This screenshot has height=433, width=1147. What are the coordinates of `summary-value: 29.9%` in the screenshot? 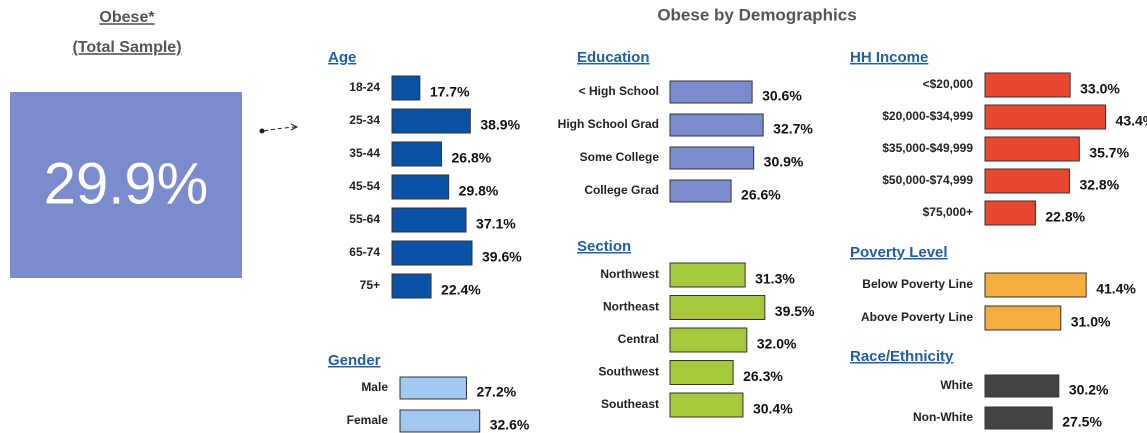 It's located at (126, 183).